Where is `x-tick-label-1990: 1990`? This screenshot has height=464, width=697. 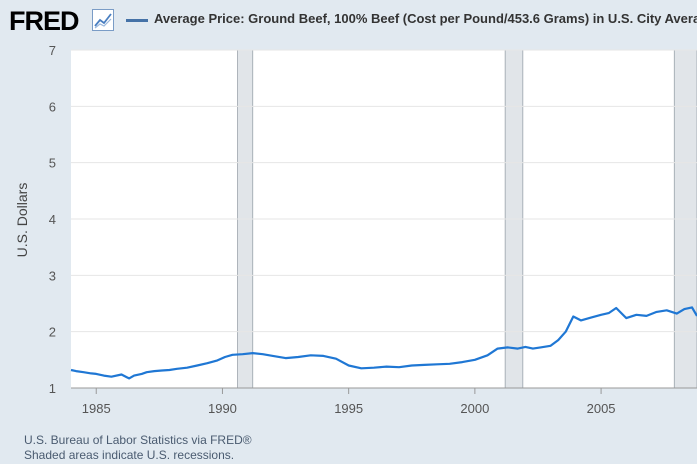 x-tick-label-1990: 1990 is located at coordinates (222, 408).